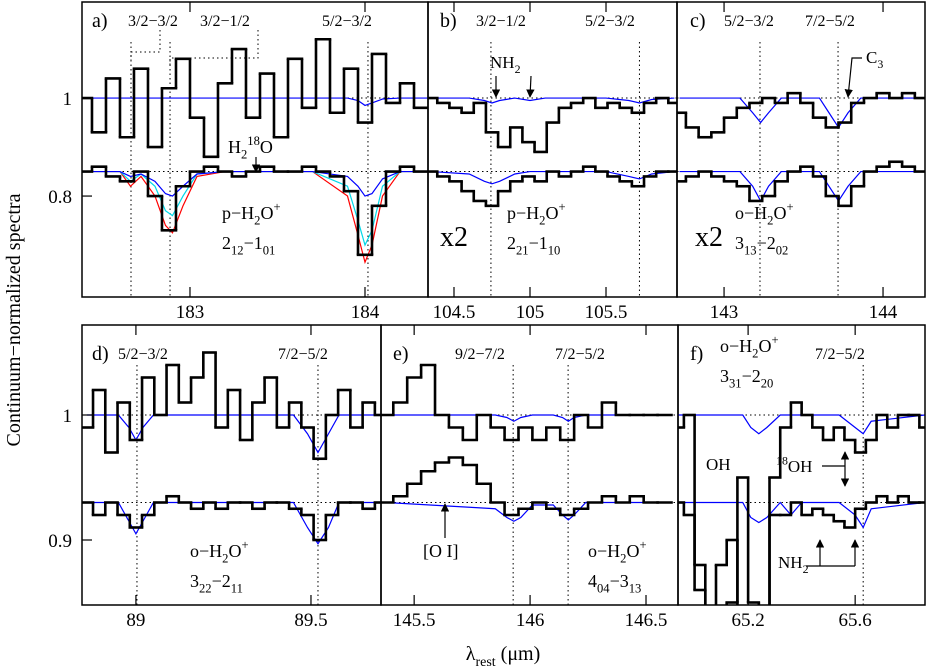 This screenshot has width=926, height=669. Describe the element at coordinates (767, 383) in the screenshot. I see `text-subscript: 20` at that location.